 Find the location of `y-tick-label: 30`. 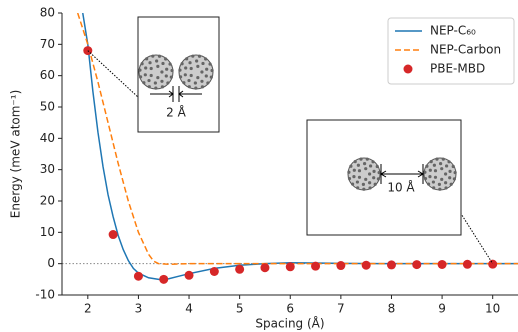

y-tick-label: 30 is located at coordinates (47, 169).